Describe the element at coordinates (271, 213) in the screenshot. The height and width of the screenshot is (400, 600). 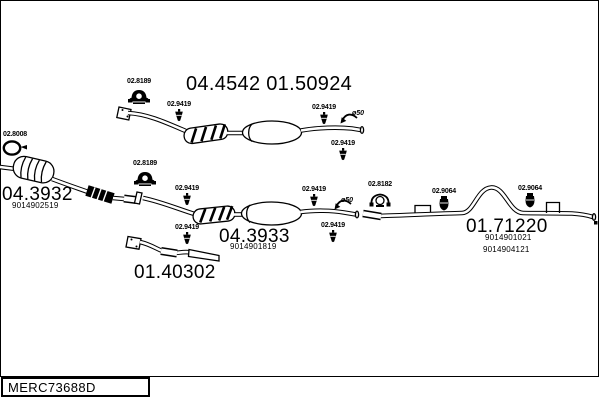
I see `center-muffler-body` at that location.